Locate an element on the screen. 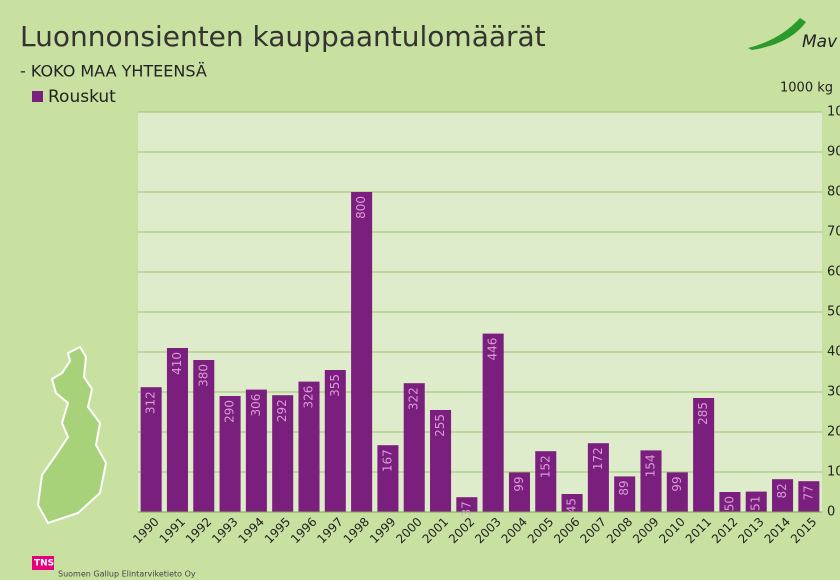 The width and height of the screenshot is (840, 580). y-tick-label: 1000 is located at coordinates (833, 112).